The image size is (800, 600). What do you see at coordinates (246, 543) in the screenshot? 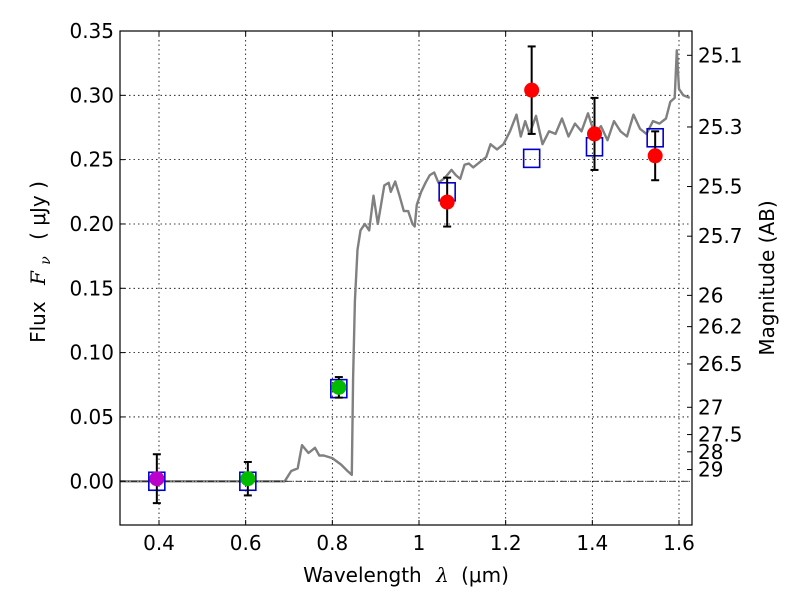
I see `x-tick-label: 0.6` at bounding box center [246, 543].